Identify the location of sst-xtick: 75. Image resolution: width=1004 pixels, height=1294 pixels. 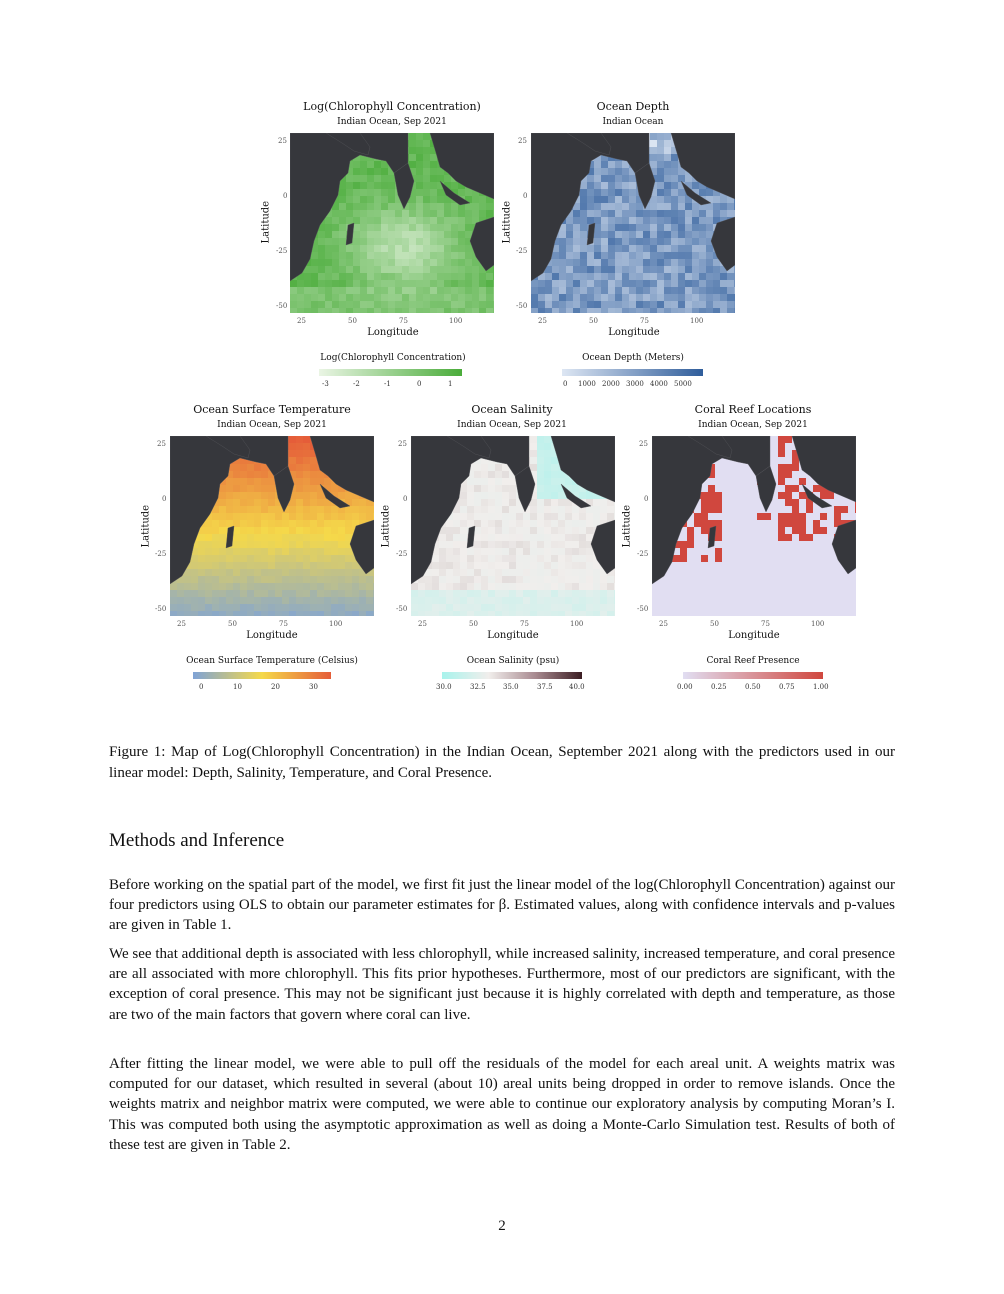
(283, 624).